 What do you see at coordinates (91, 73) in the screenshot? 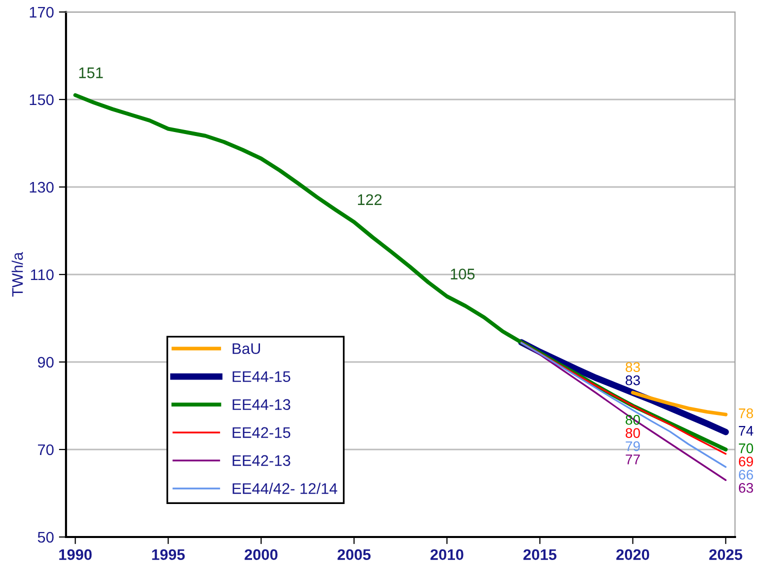
I see `data-label: 151` at bounding box center [91, 73].